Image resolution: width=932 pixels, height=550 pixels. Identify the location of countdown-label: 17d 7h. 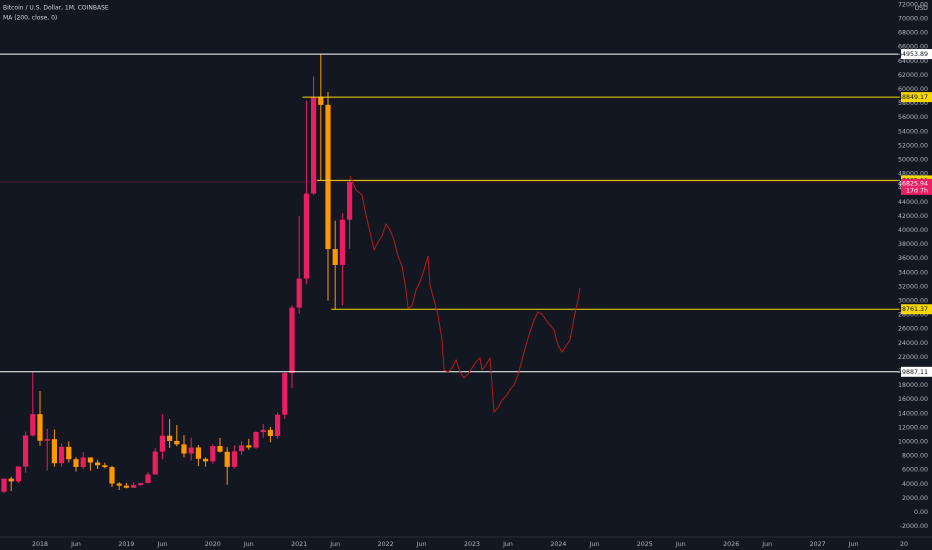
(917, 190).